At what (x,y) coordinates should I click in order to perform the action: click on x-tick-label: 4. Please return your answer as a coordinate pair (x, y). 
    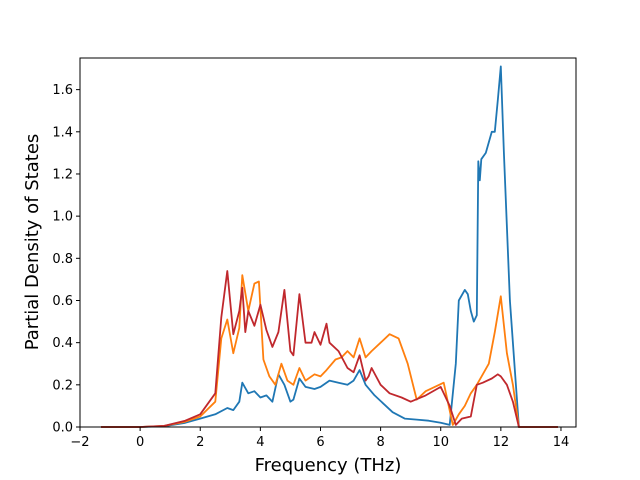
    Looking at the image, I should click on (260, 442).